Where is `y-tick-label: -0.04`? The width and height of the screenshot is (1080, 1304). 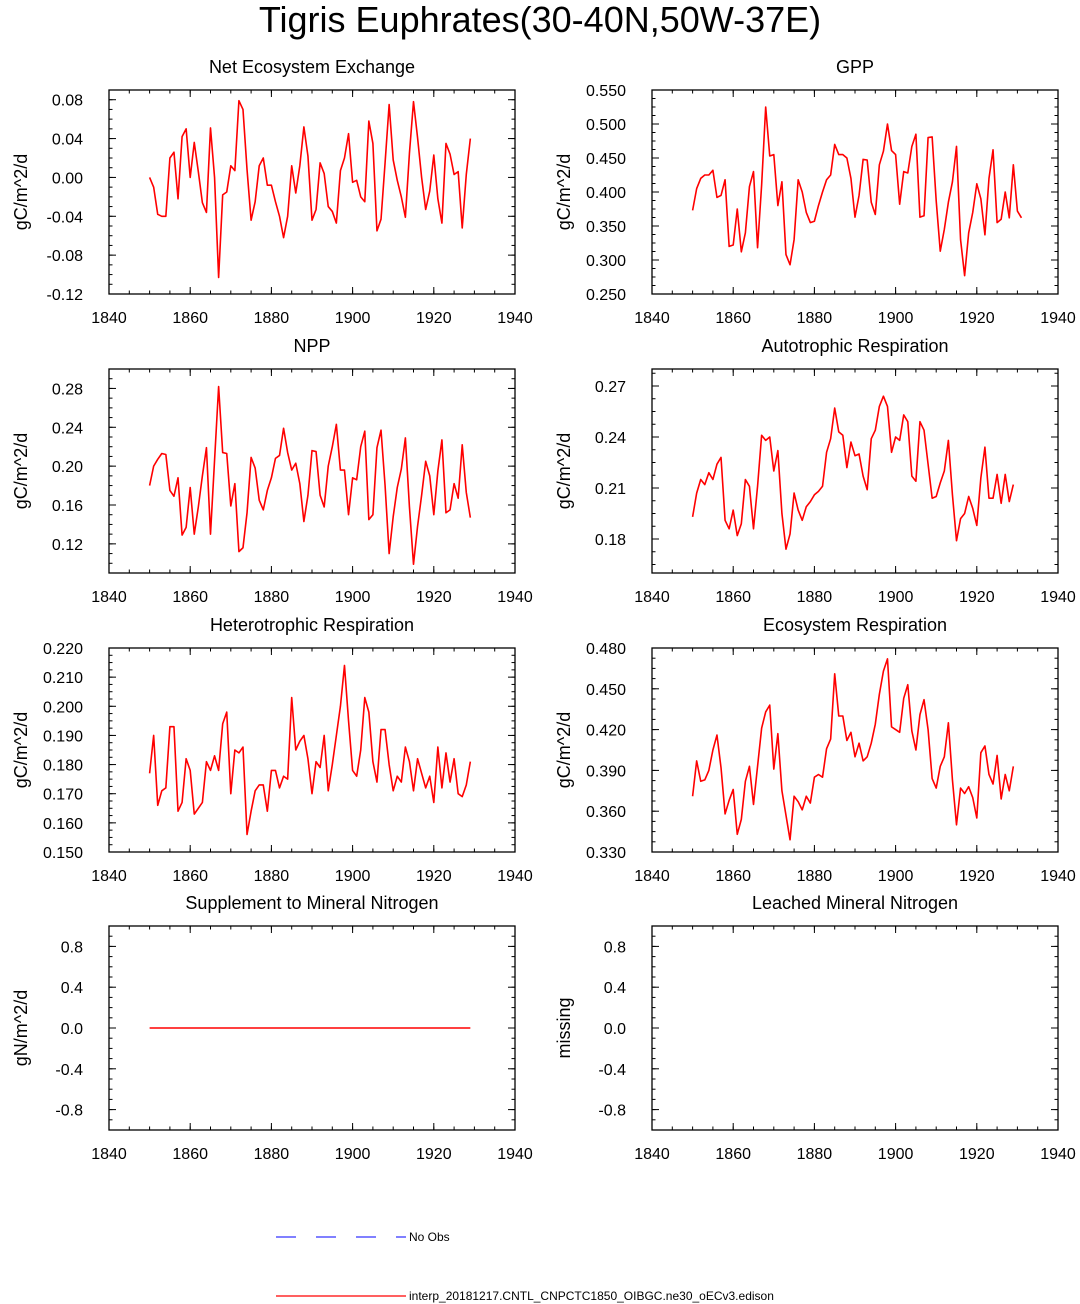
y-tick-label: -0.04 is located at coordinates (65, 217).